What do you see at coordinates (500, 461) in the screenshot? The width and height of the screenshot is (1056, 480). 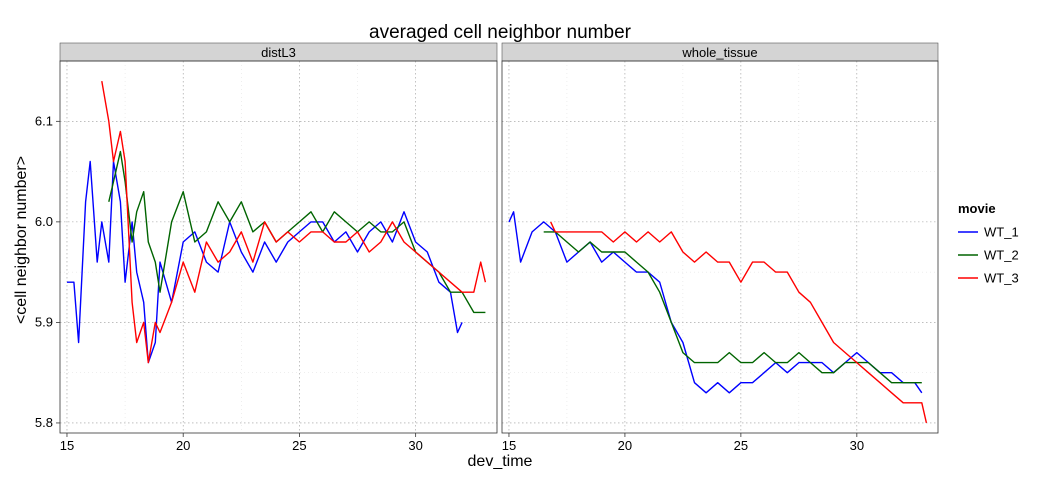 I see `x-axis-title: dev_time` at bounding box center [500, 461].